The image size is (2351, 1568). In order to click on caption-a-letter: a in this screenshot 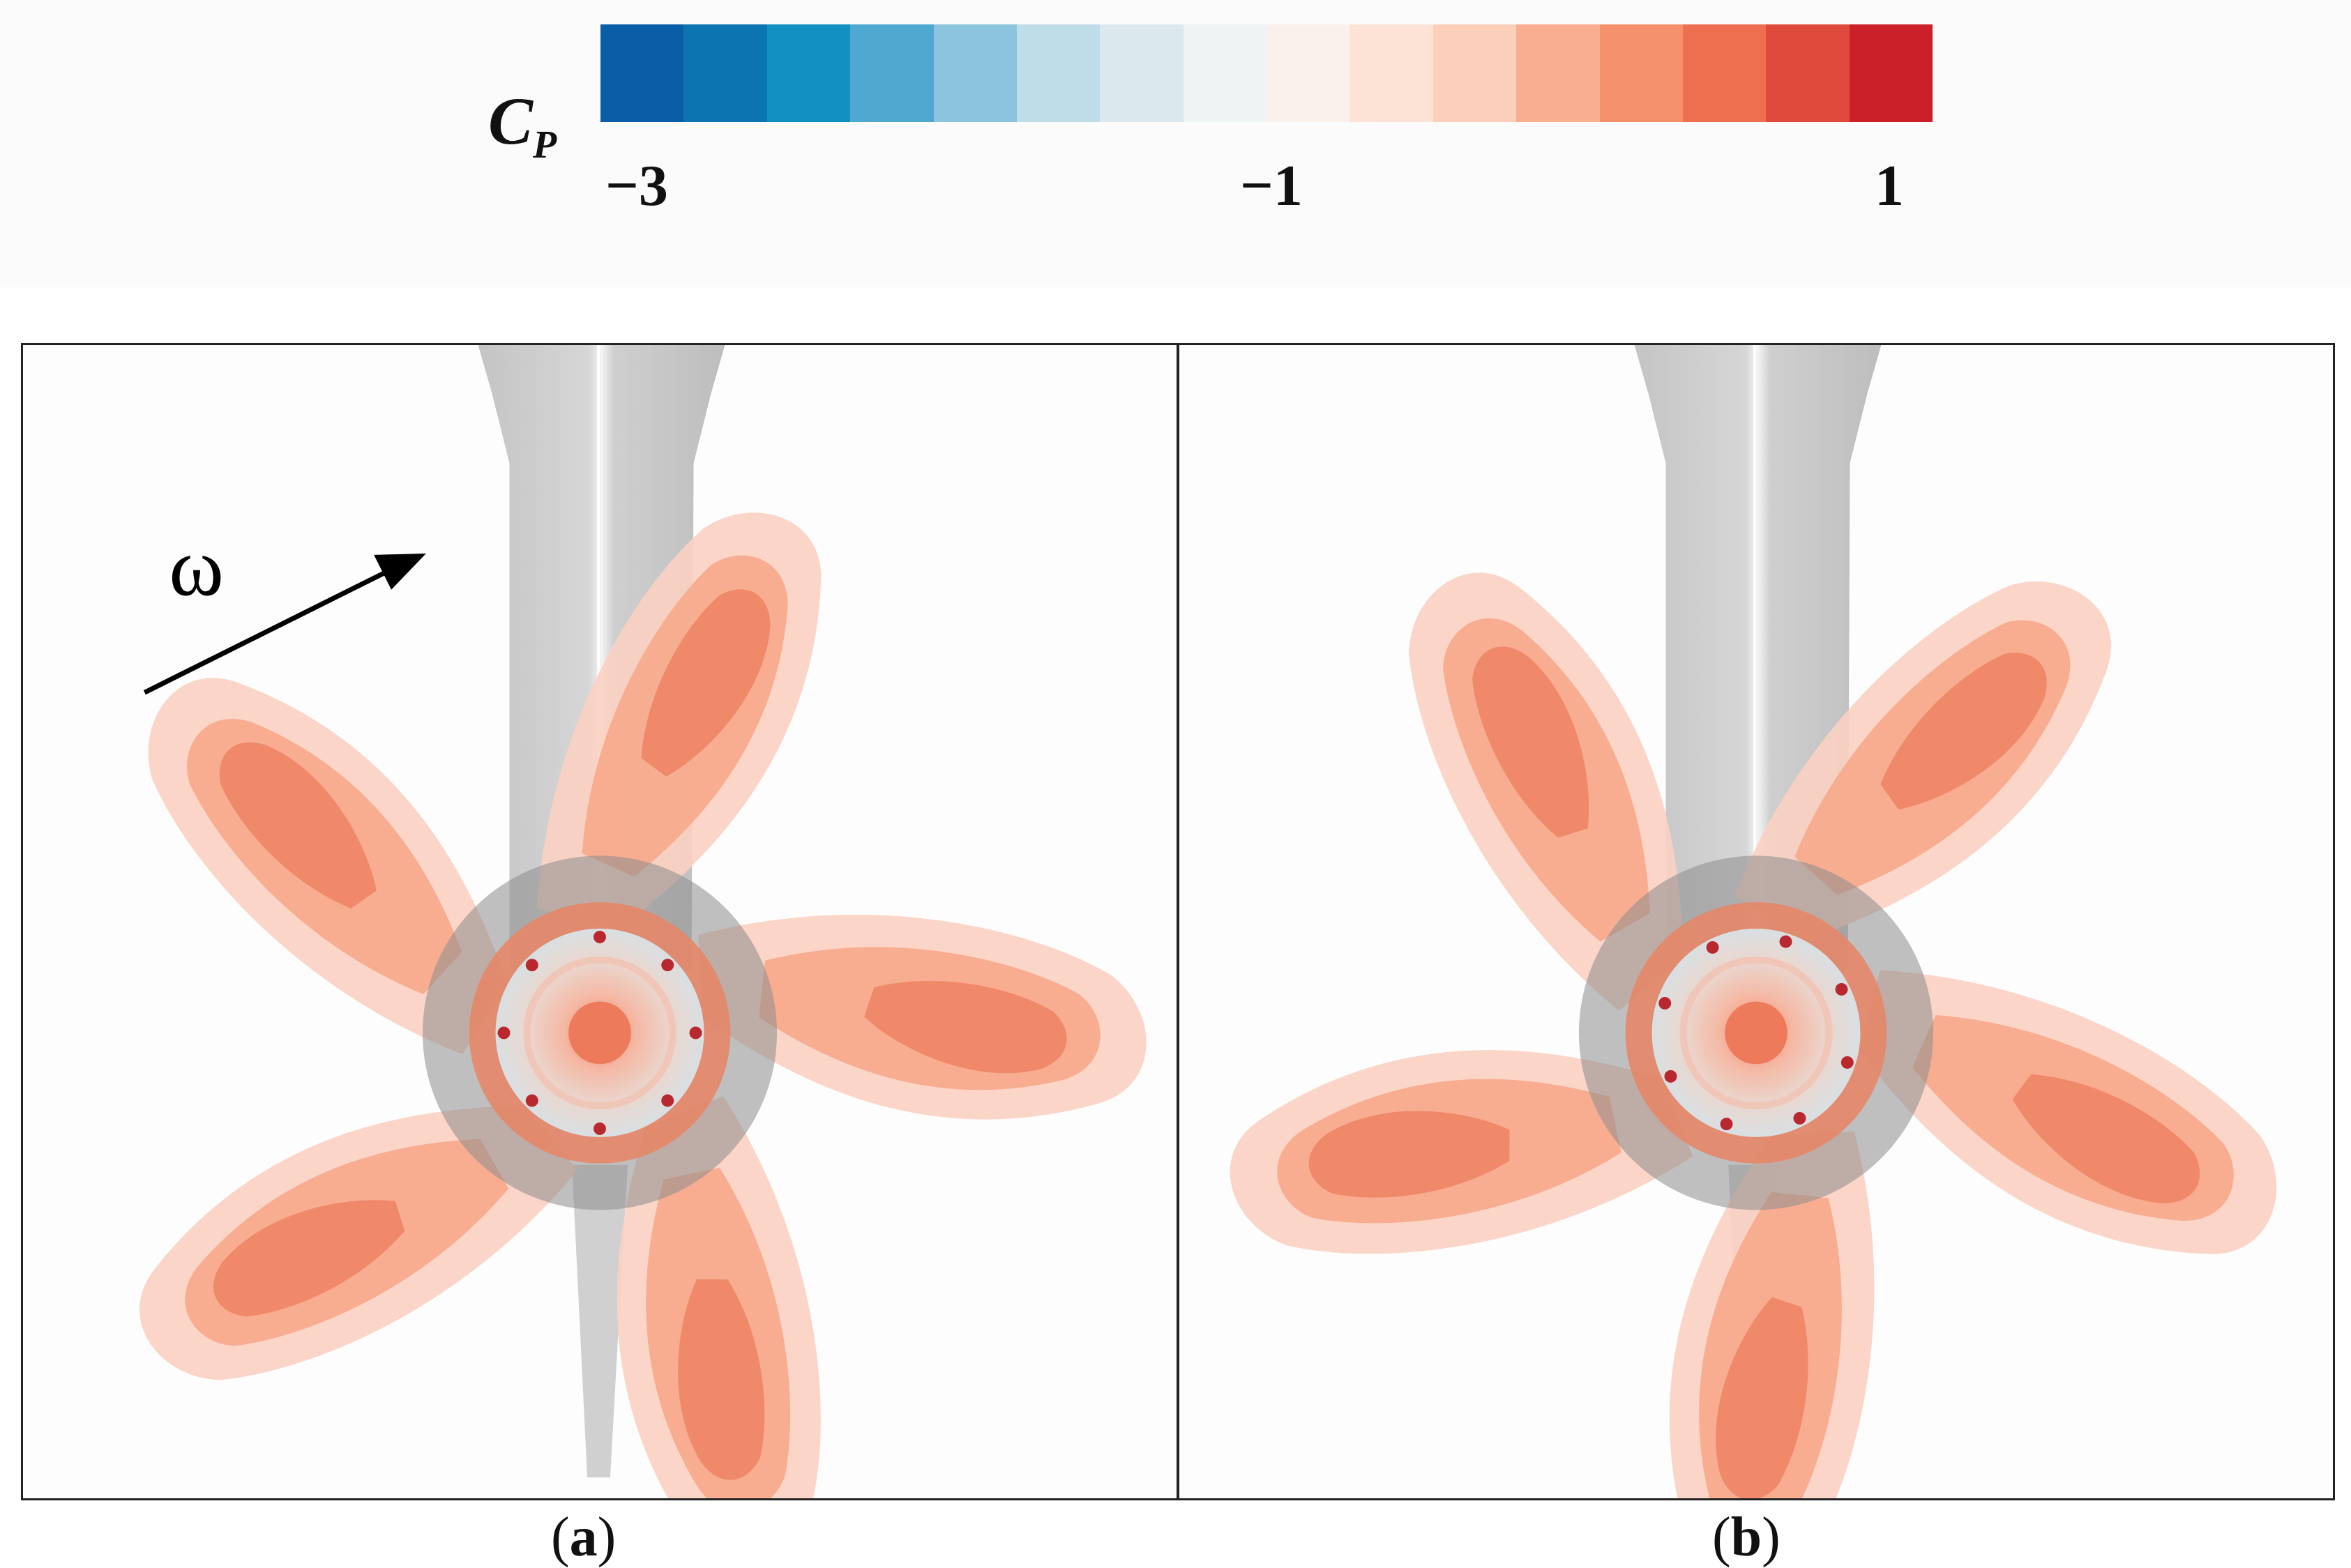, I will do `click(583, 1537)`.